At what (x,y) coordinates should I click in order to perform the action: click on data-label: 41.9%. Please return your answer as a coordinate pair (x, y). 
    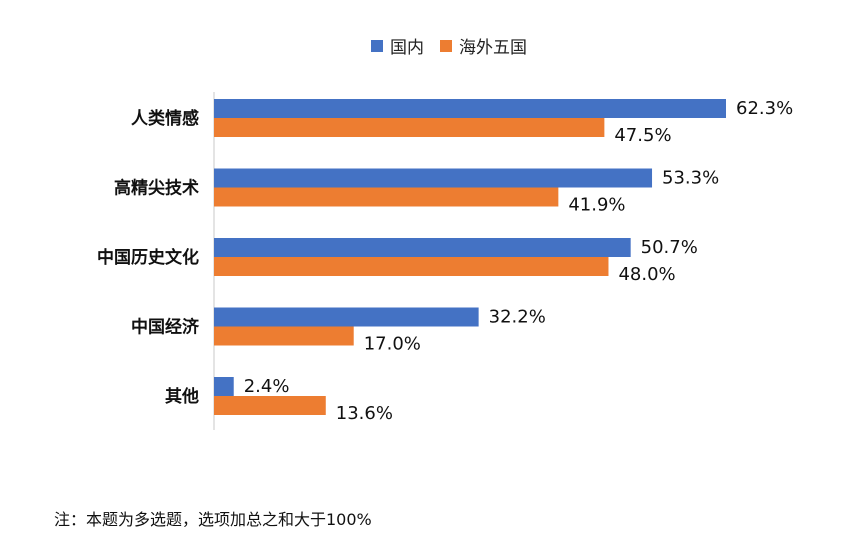
    Looking at the image, I should click on (596, 205).